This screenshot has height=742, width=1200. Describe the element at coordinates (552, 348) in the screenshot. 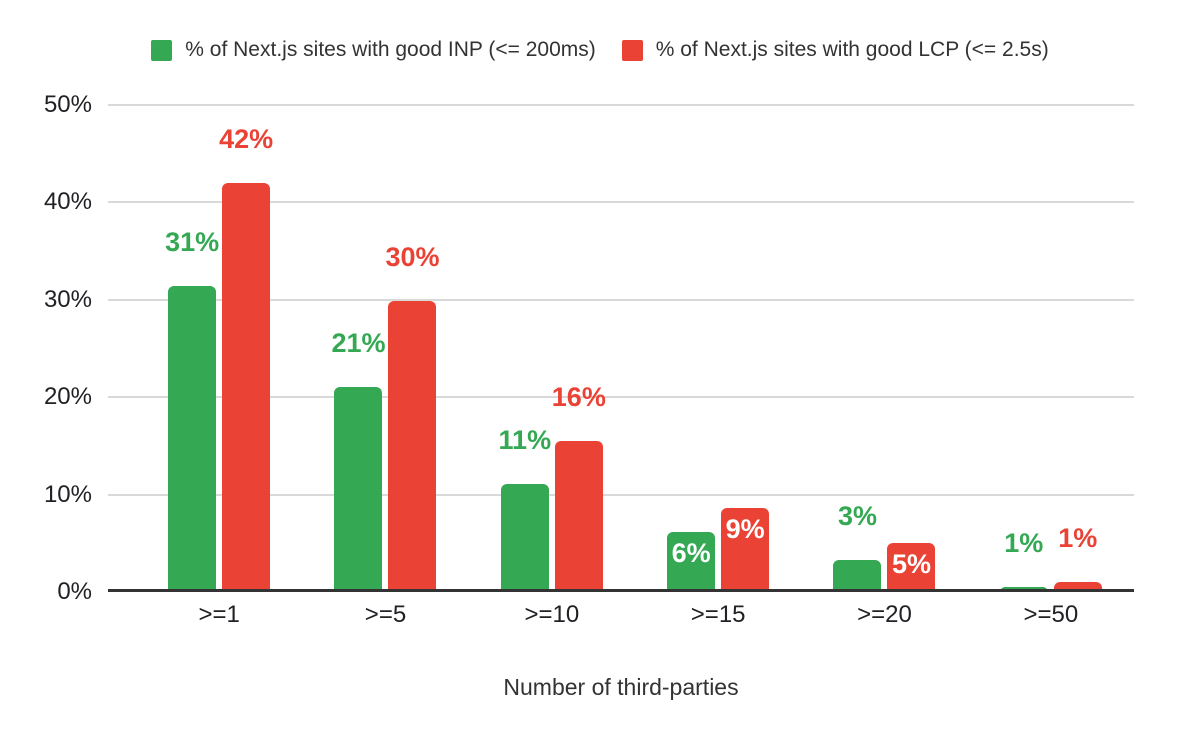

I see `bar-group-gte10: 11% 16%` at that location.